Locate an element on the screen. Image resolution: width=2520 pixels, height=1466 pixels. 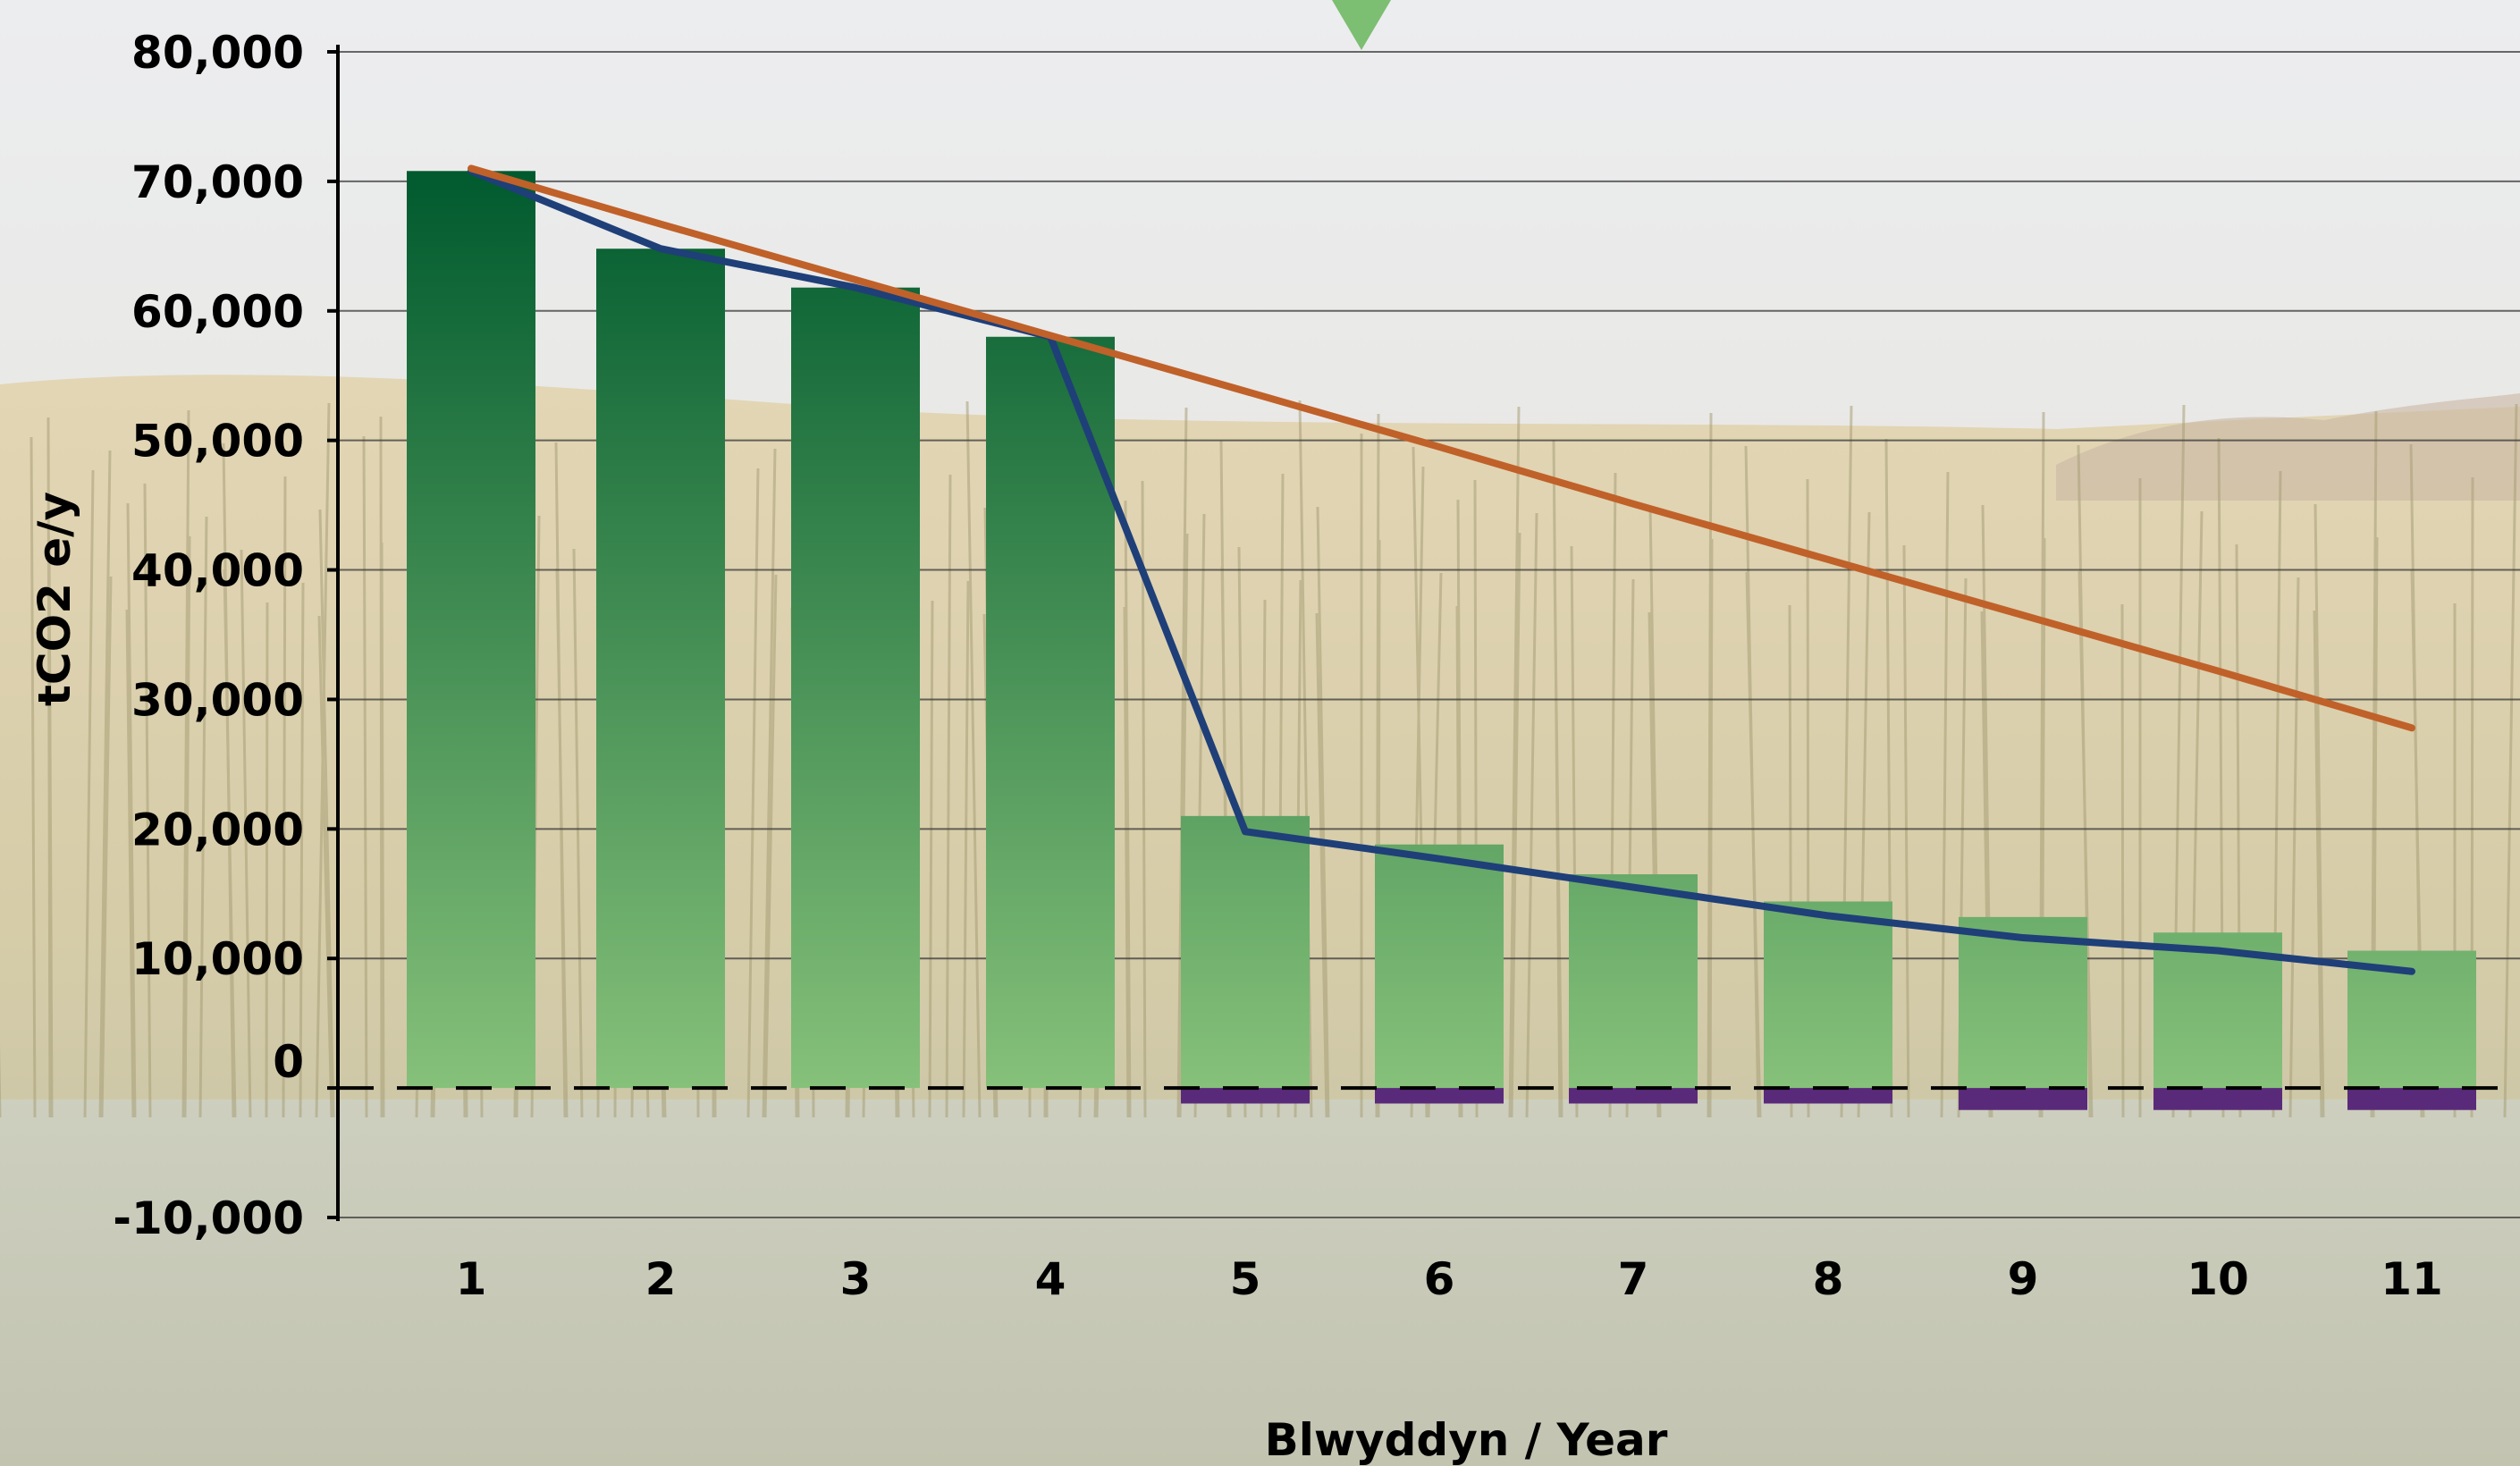
y-tick-label: 10,000 is located at coordinates (217, 959).